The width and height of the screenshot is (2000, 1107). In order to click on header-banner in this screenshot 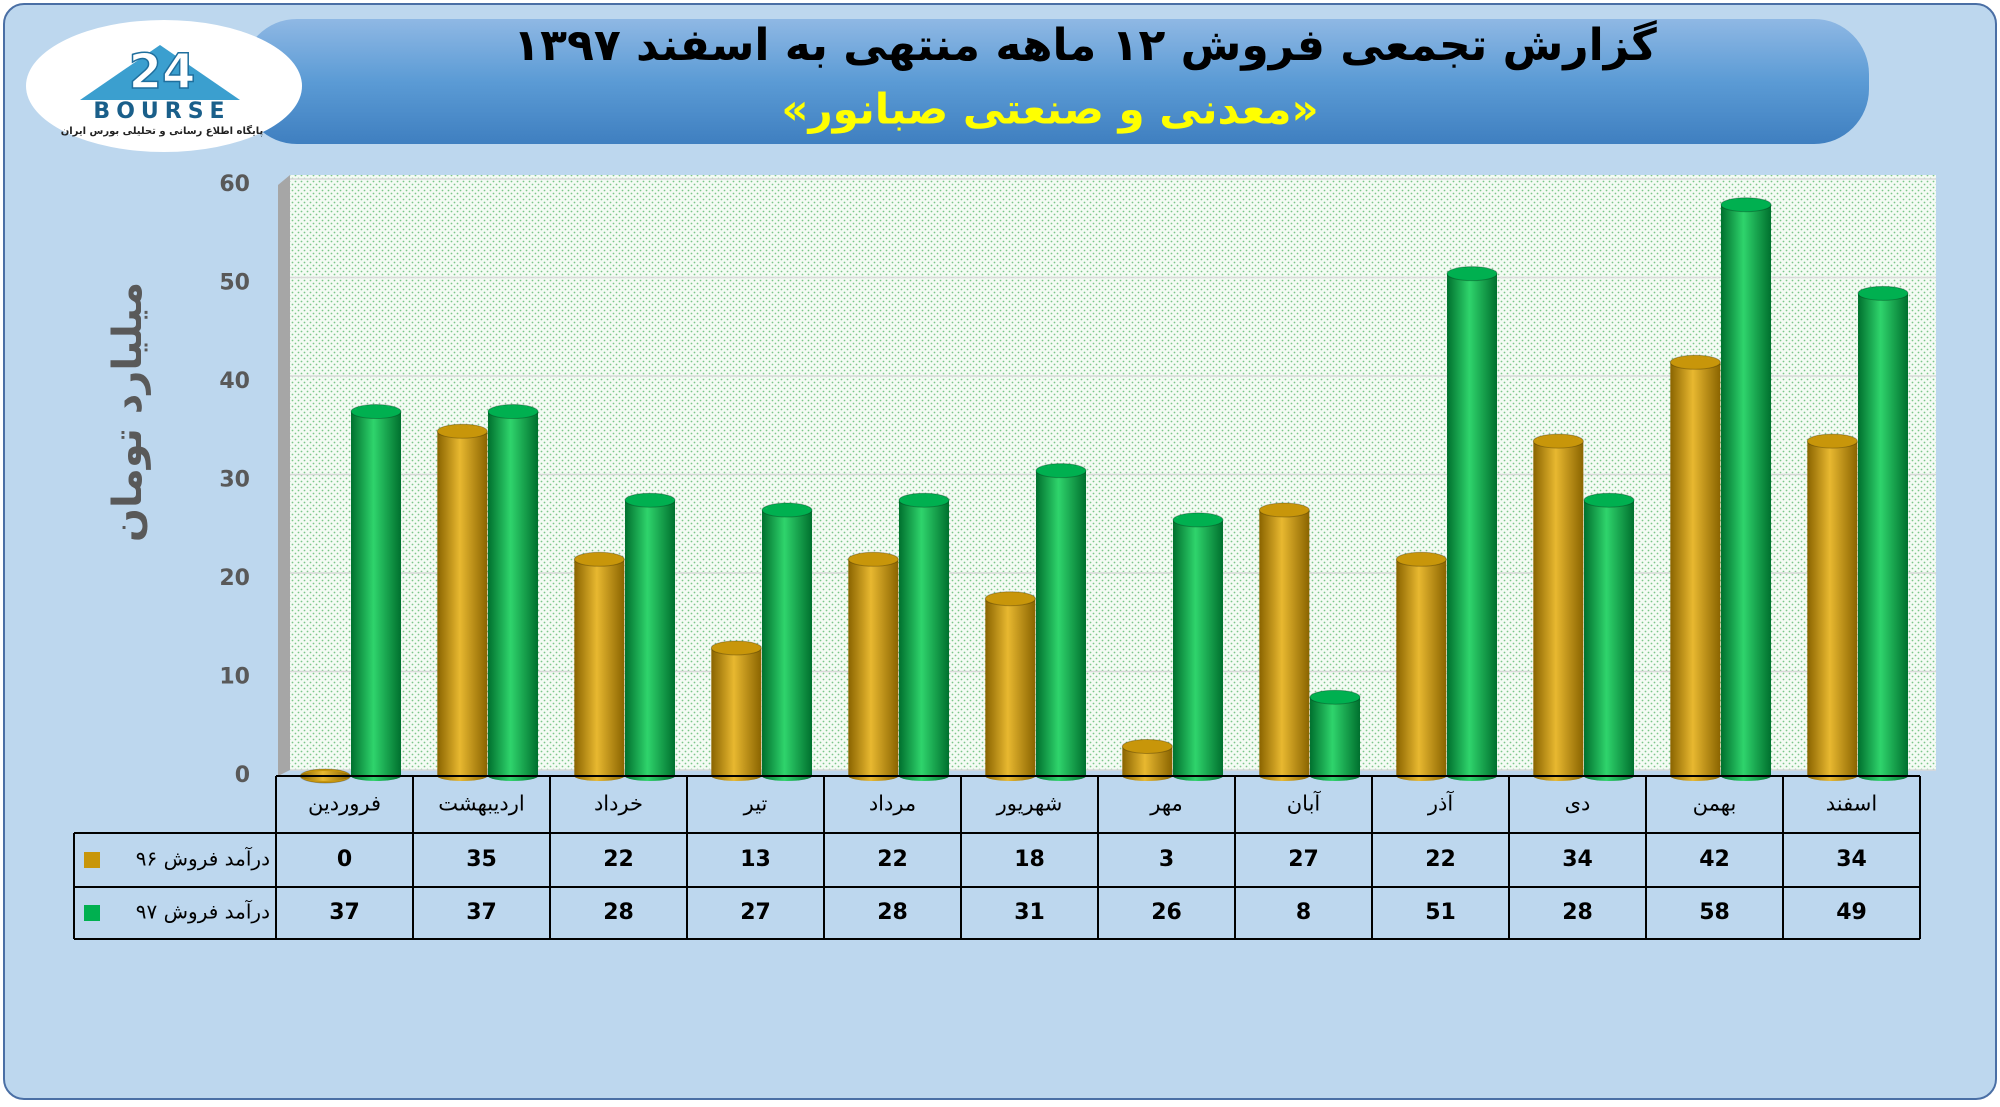, I will do `click(1055, 81)`.